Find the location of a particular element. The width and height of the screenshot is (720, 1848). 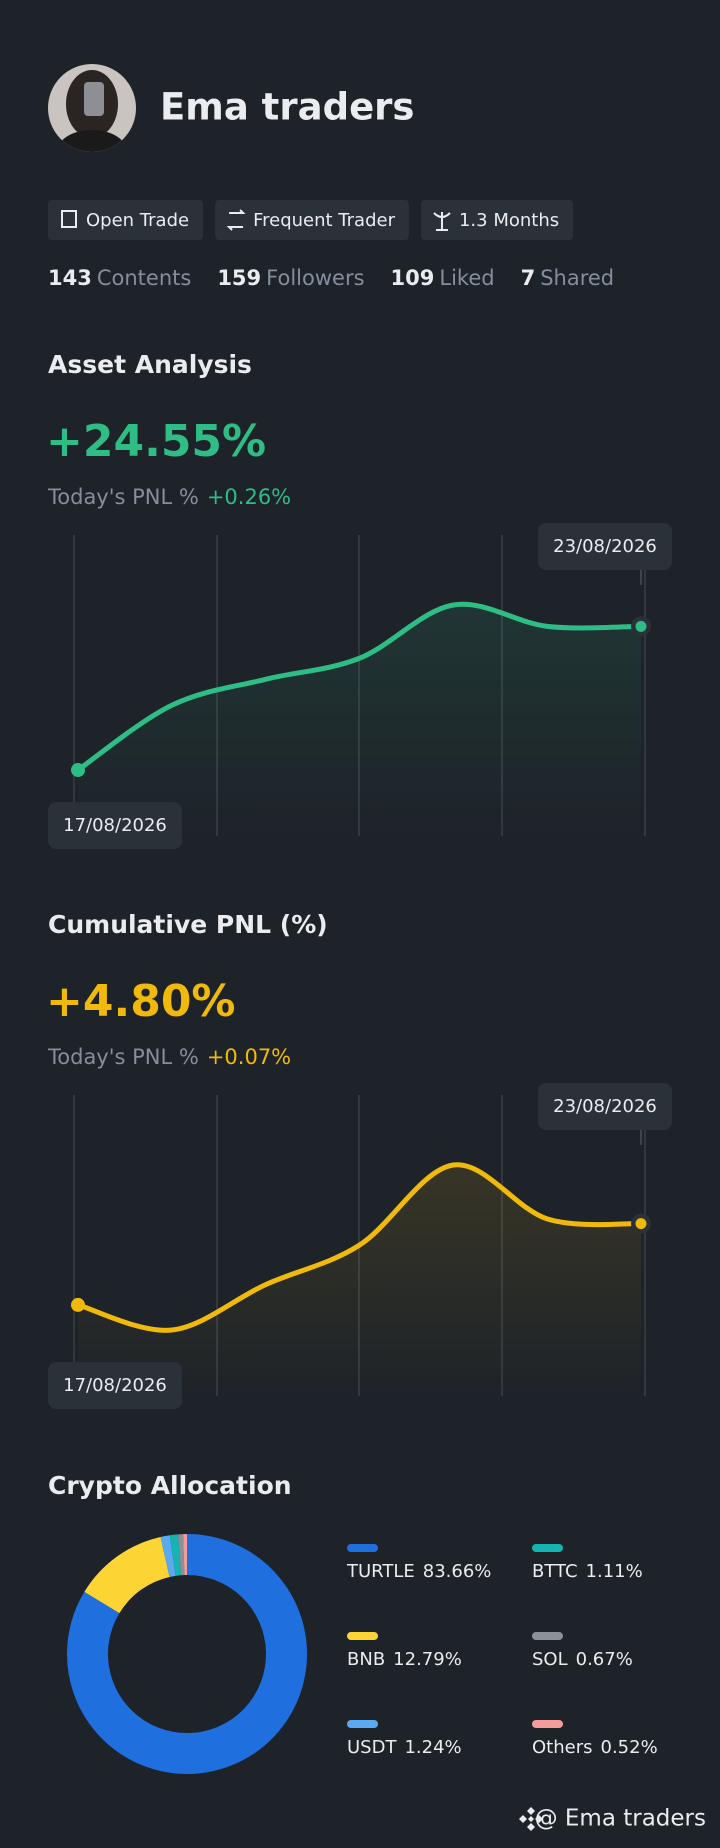

legend-value: 1.11% is located at coordinates (614, 1571).